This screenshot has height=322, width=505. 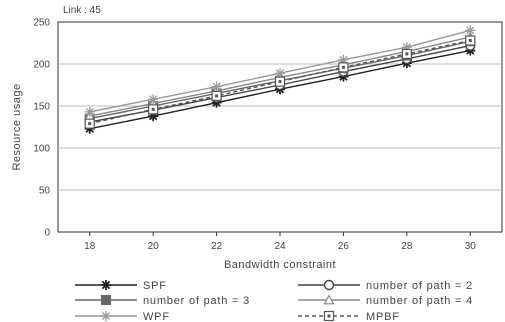 I want to click on legend-label: MPBF, so click(x=383, y=316).